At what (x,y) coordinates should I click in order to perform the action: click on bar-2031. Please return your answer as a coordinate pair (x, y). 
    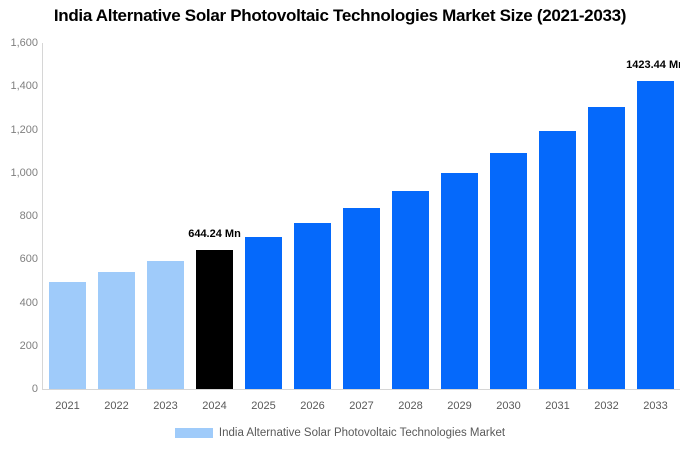
    Looking at the image, I should click on (557, 259).